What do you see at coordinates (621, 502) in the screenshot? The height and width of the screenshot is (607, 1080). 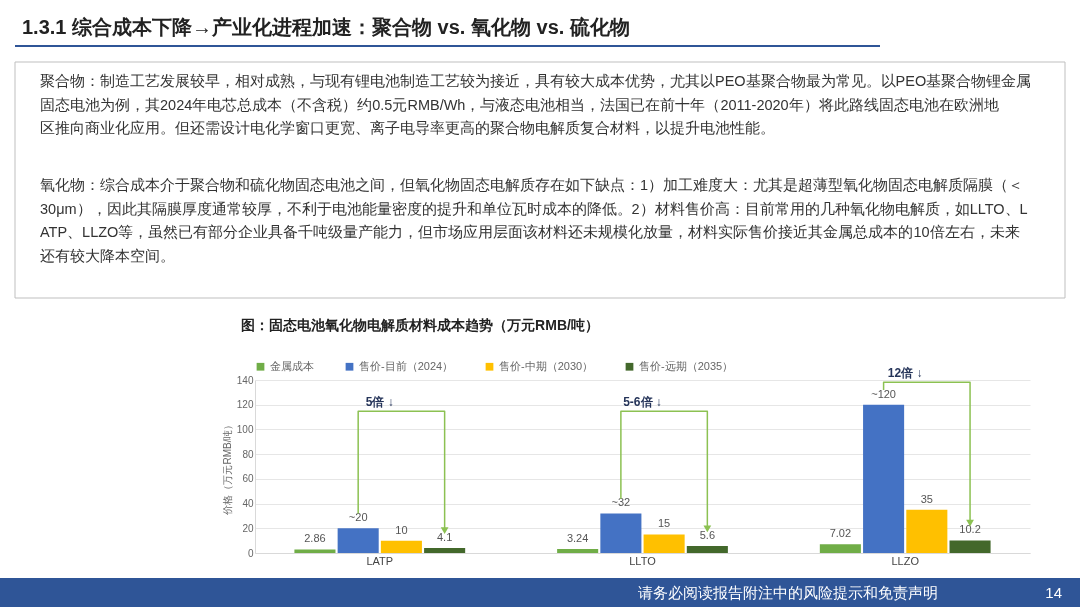 I see `data-label: ~32` at bounding box center [621, 502].